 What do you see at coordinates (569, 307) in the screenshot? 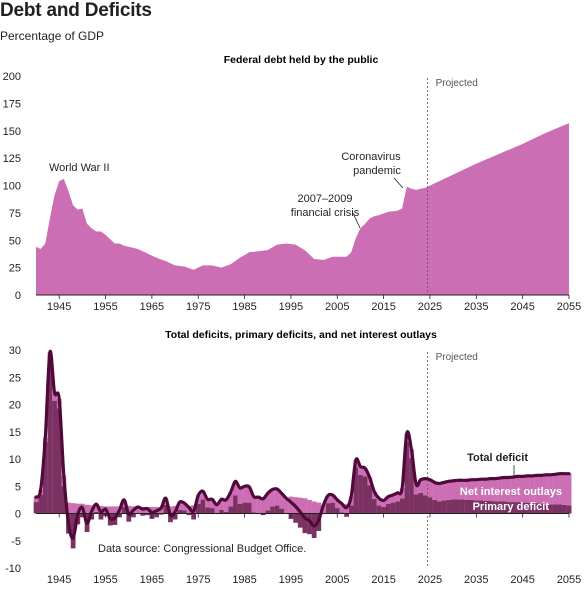
I see `debt-x-tick-label: 2055` at bounding box center [569, 307].